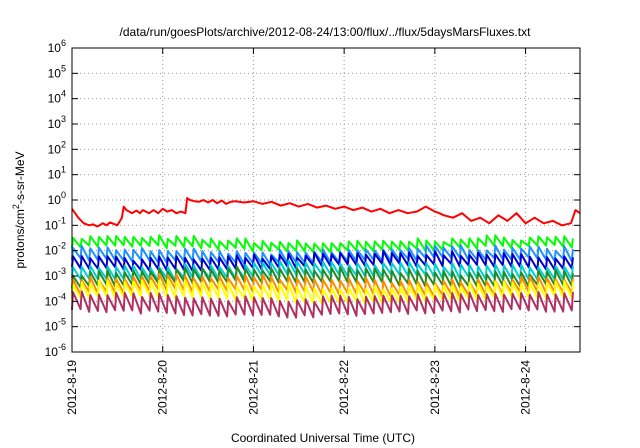 The height and width of the screenshot is (448, 640). Describe the element at coordinates (526, 387) in the screenshot. I see `x-tick-label: 2012-8-24` at that location.